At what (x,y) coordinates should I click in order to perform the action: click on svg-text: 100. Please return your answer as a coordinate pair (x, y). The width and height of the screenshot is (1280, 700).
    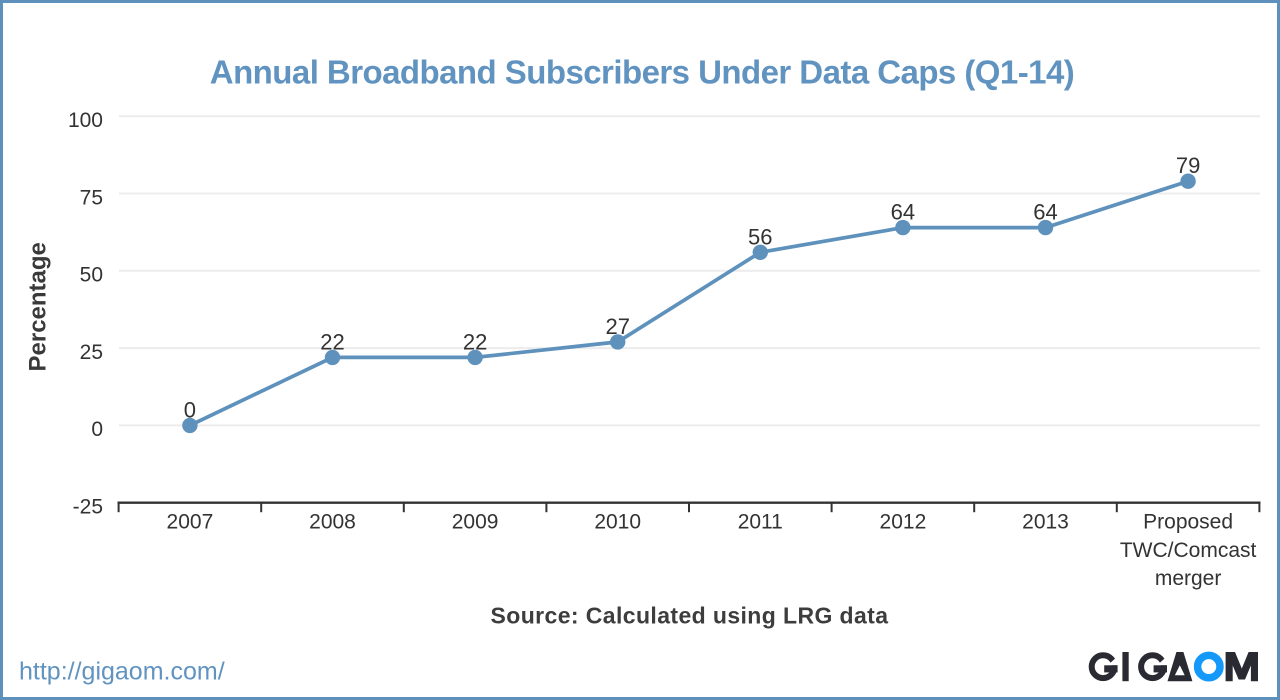
    Looking at the image, I should click on (85, 120).